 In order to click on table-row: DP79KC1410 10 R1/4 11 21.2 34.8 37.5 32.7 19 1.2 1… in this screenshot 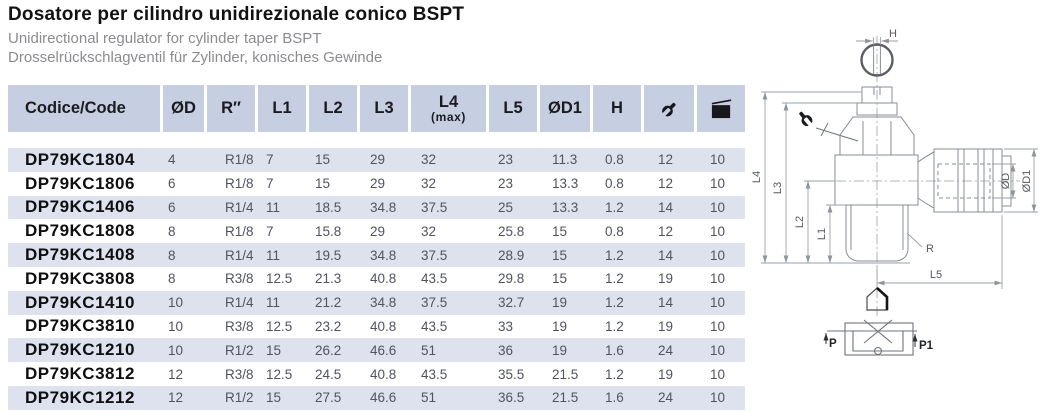, I will do `click(376, 302)`.